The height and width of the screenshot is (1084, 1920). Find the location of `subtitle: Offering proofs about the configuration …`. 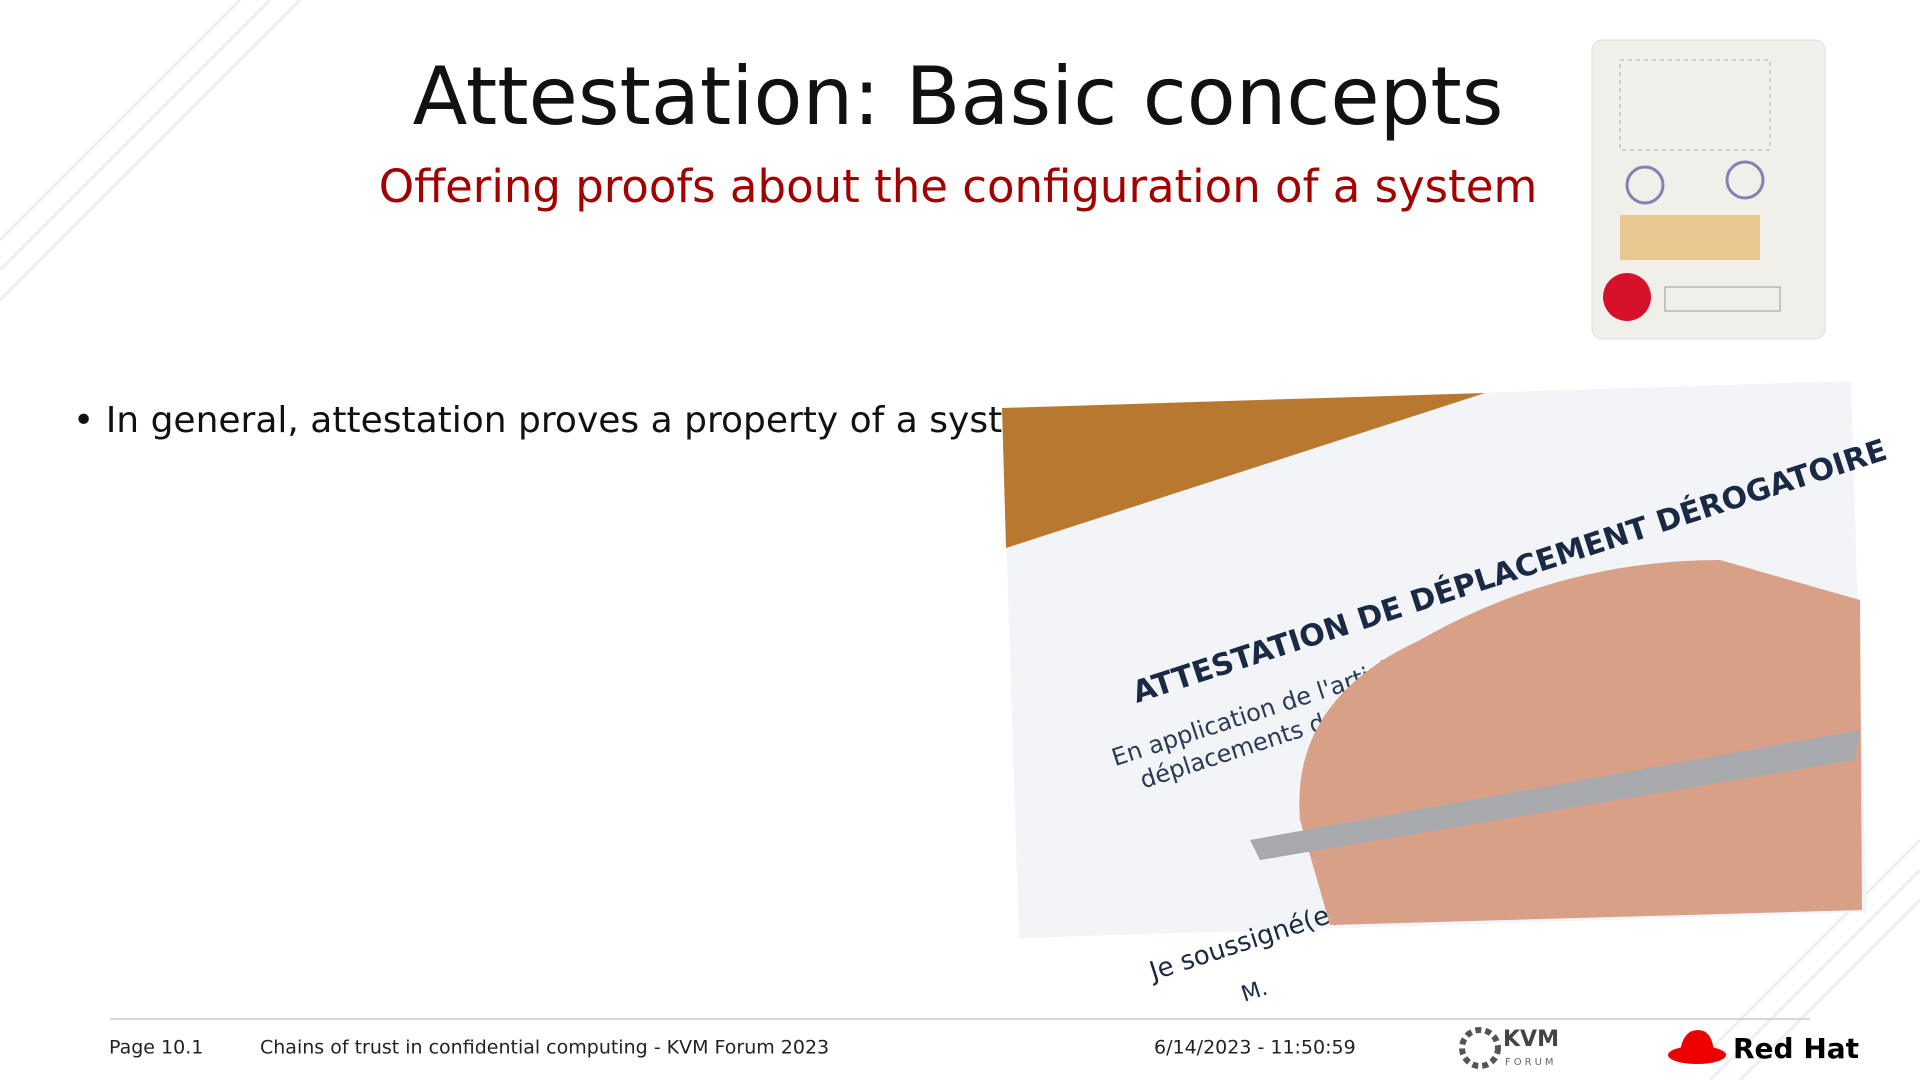

subtitle: Offering proofs about the configuration … is located at coordinates (958, 186).